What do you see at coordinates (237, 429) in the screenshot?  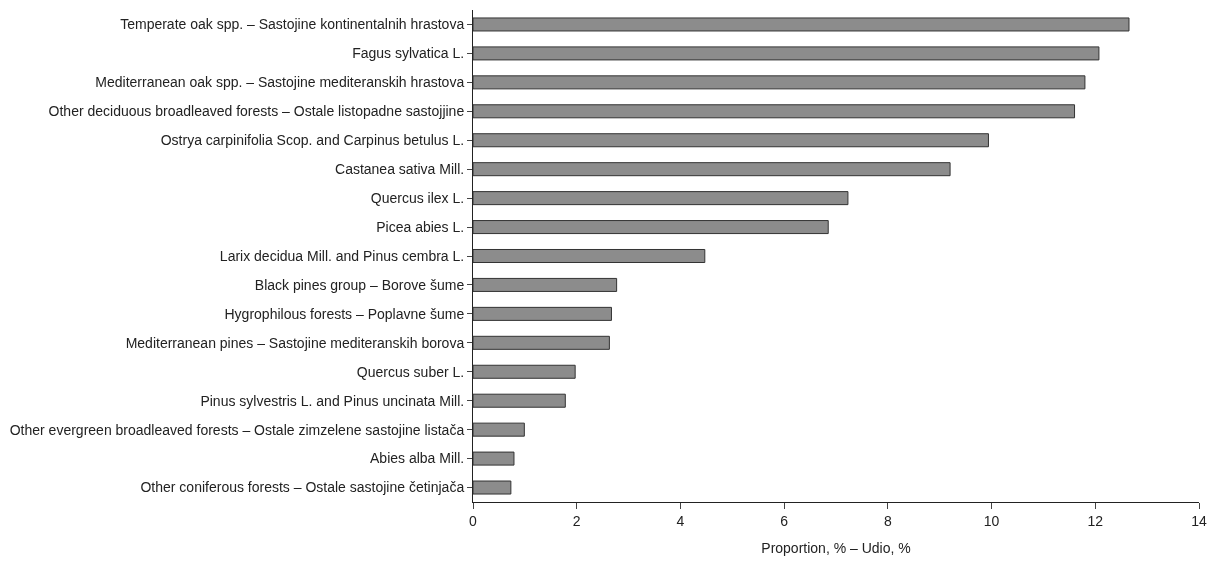 I see `y-tick-label: Other evergreen broadleaved forests – Ostale zimzelene sastojine listača` at bounding box center [237, 429].